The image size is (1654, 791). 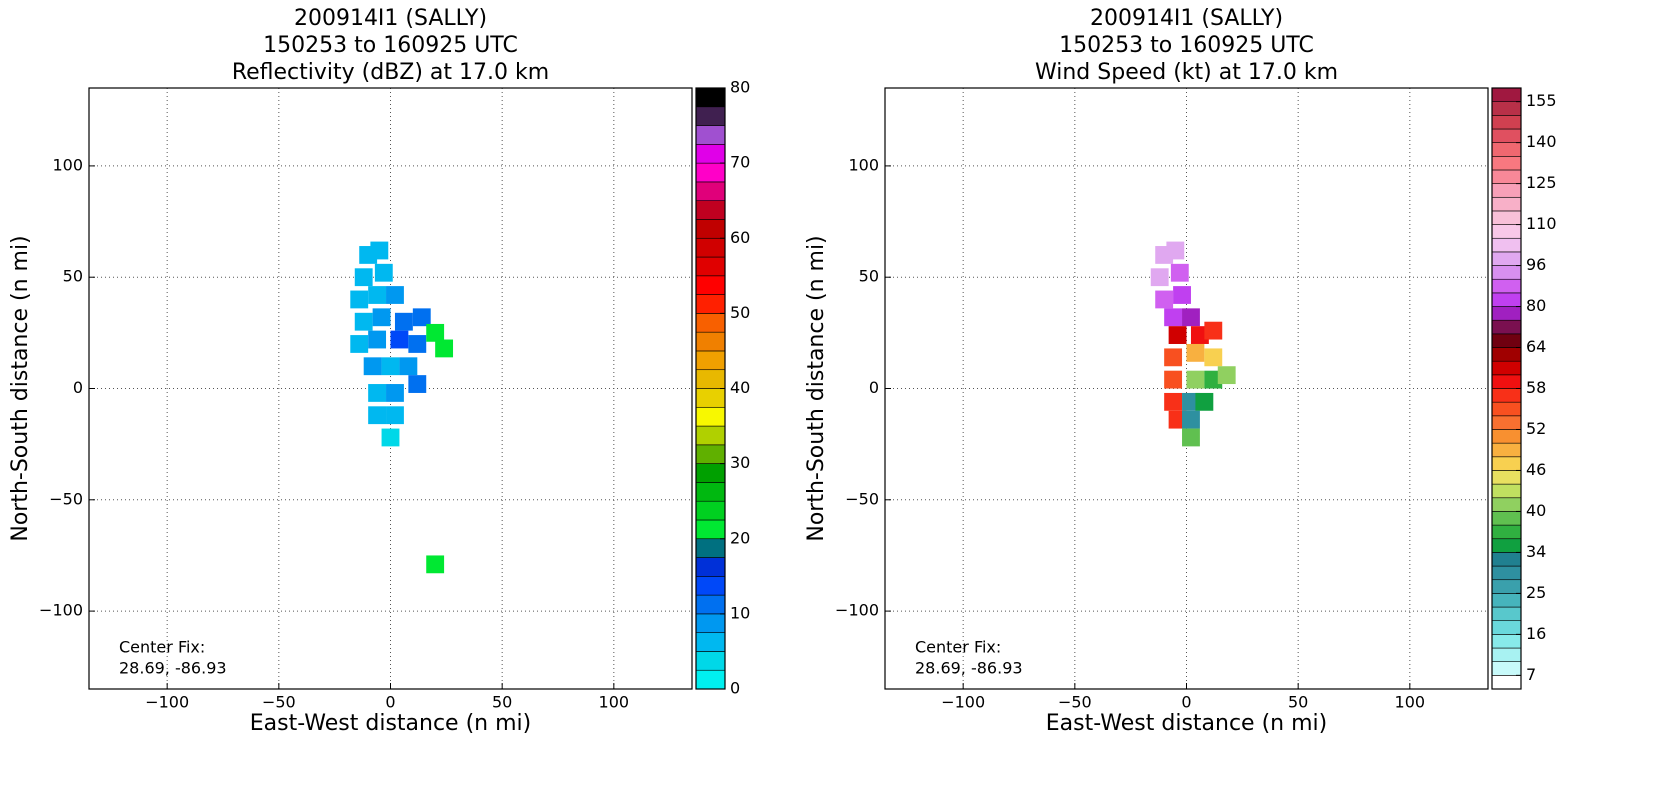 What do you see at coordinates (740, 612) in the screenshot?
I see `colorbar-tick-label: 10` at bounding box center [740, 612].